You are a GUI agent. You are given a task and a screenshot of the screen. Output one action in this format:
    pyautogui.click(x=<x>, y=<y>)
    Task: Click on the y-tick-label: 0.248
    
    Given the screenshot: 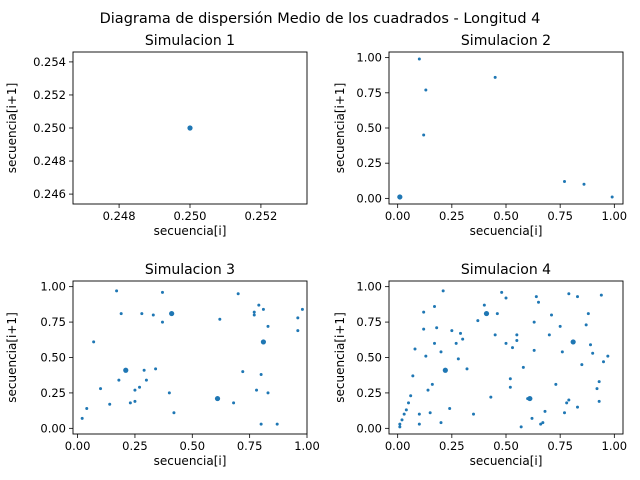 What is the action you would take?
    pyautogui.click(x=49, y=161)
    